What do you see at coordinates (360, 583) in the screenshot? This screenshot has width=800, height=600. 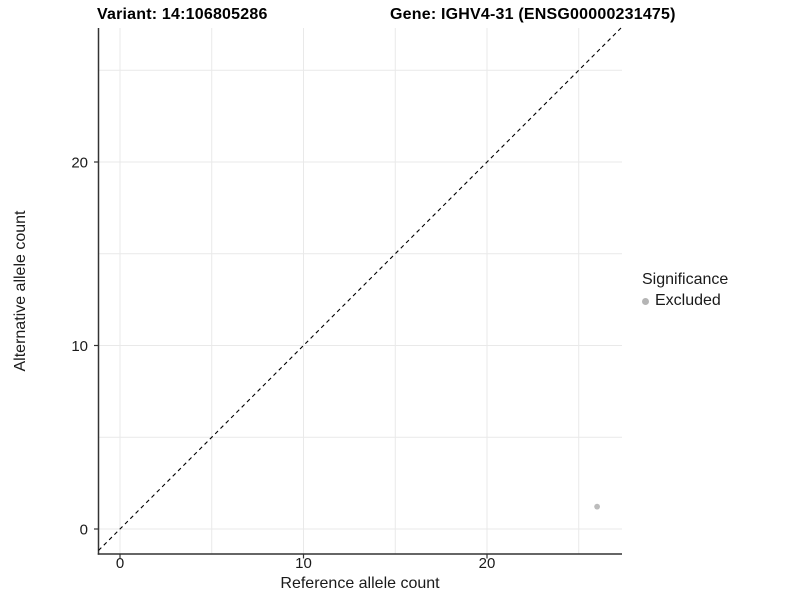 I see `x-axis-title: Reference allele count` at bounding box center [360, 583].